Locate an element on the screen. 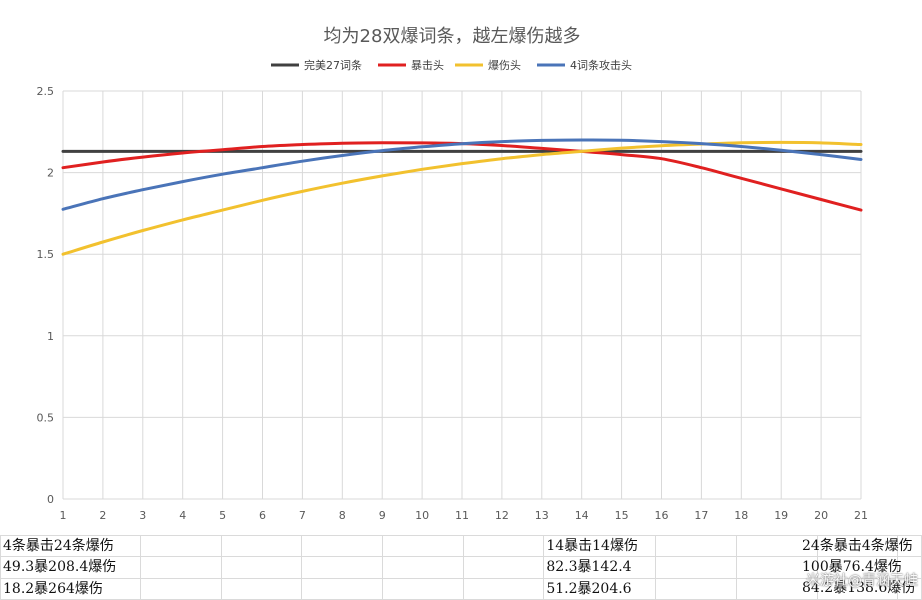 The image size is (922, 600). table-row: 49.3暴208.4爆伤 82.3暴142.4 is located at coordinates (461, 567).